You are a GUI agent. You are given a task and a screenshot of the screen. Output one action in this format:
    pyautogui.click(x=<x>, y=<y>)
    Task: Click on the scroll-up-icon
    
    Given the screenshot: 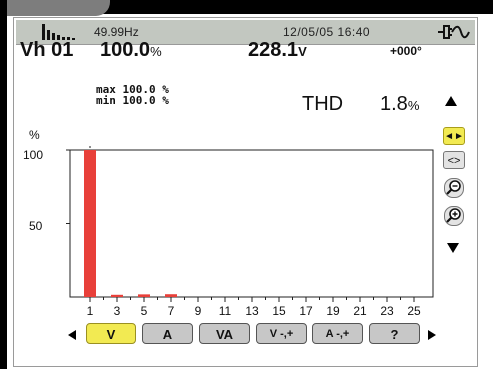 What is the action you would take?
    pyautogui.click(x=451, y=101)
    